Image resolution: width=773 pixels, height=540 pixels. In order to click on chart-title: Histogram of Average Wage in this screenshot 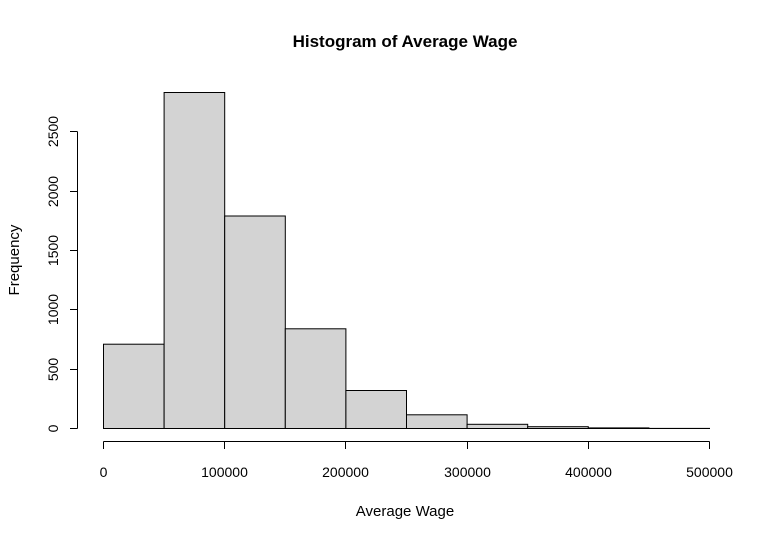, I will do `click(405, 41)`.